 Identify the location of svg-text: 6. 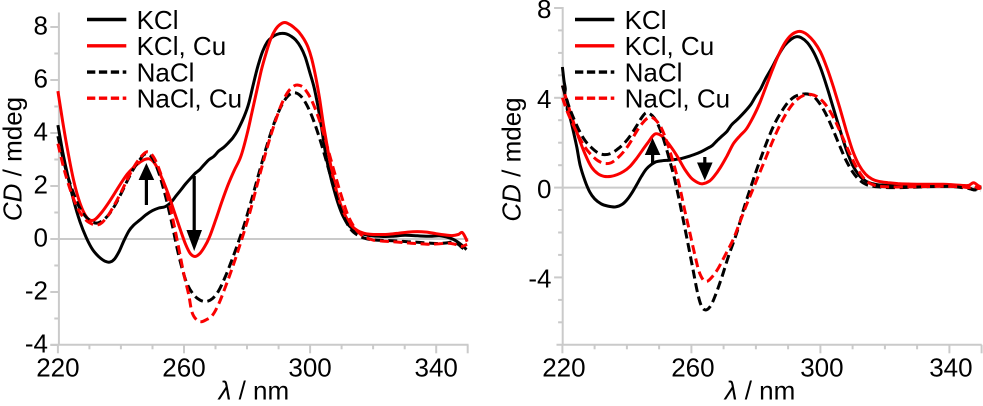
(41, 79).